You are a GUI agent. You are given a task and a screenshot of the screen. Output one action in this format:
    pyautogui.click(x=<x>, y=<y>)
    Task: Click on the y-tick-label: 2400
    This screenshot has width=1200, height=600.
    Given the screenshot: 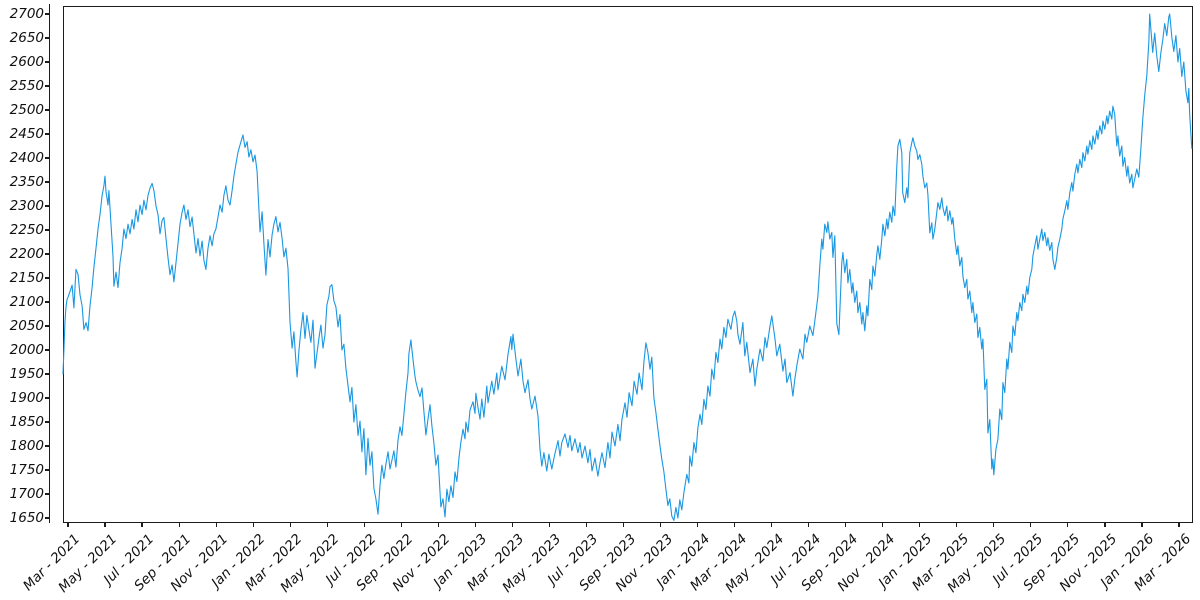 What is the action you would take?
    pyautogui.click(x=26, y=158)
    